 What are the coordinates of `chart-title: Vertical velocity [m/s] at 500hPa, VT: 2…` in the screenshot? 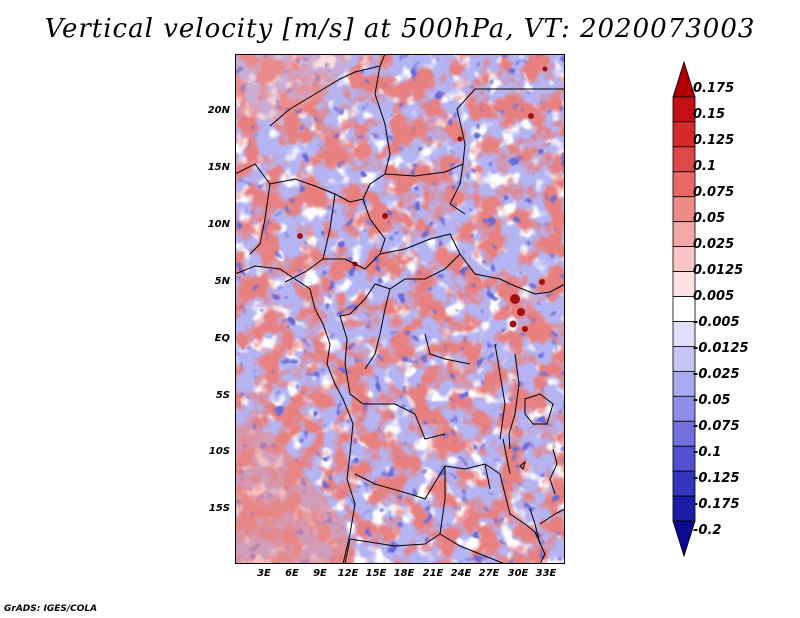 It's located at (400, 29).